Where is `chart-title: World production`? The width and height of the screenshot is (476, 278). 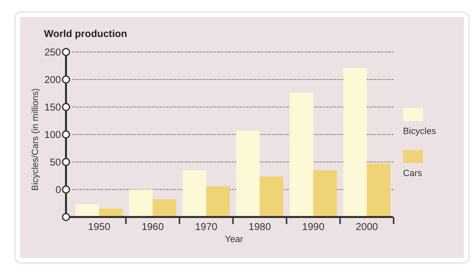 chart-title: World production is located at coordinates (86, 34).